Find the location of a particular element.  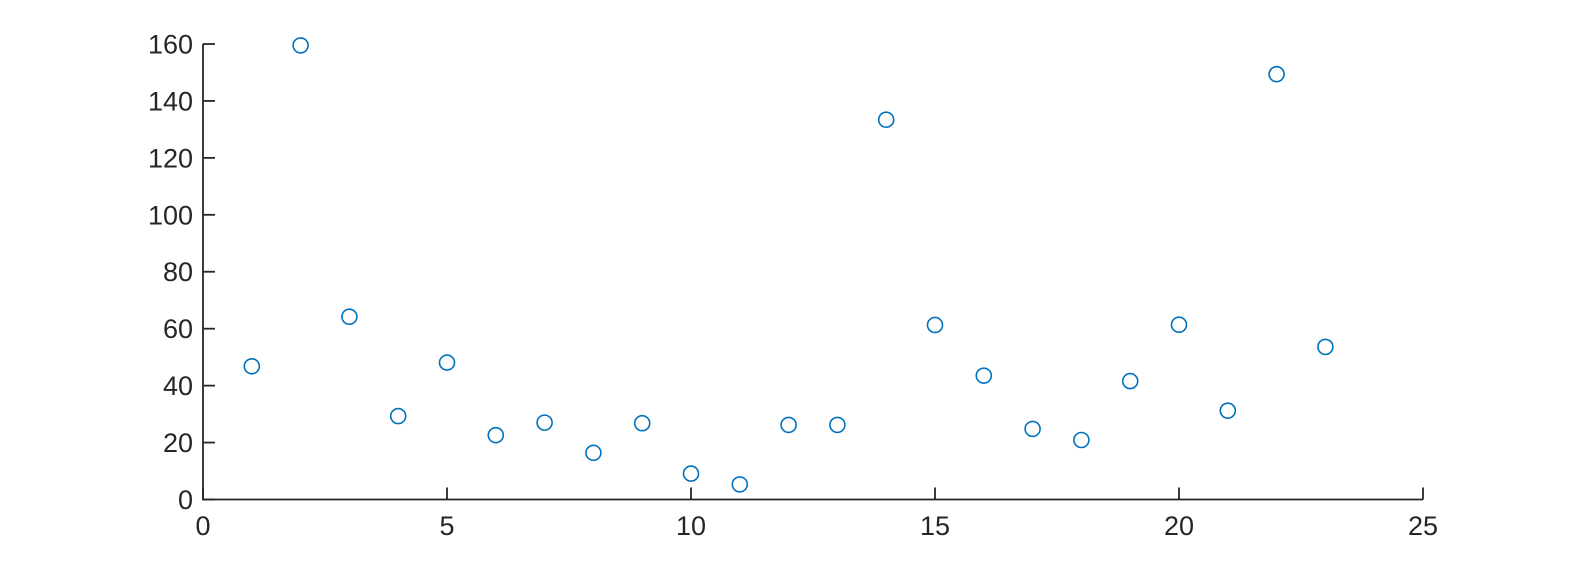

y-tick-label: 100 is located at coordinates (170, 215).